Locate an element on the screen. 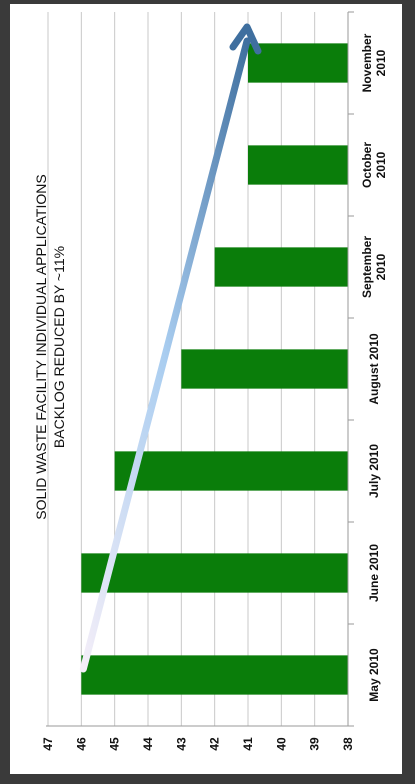 The height and width of the screenshot is (784, 415). value-tick-label: 40 is located at coordinates (281, 744).